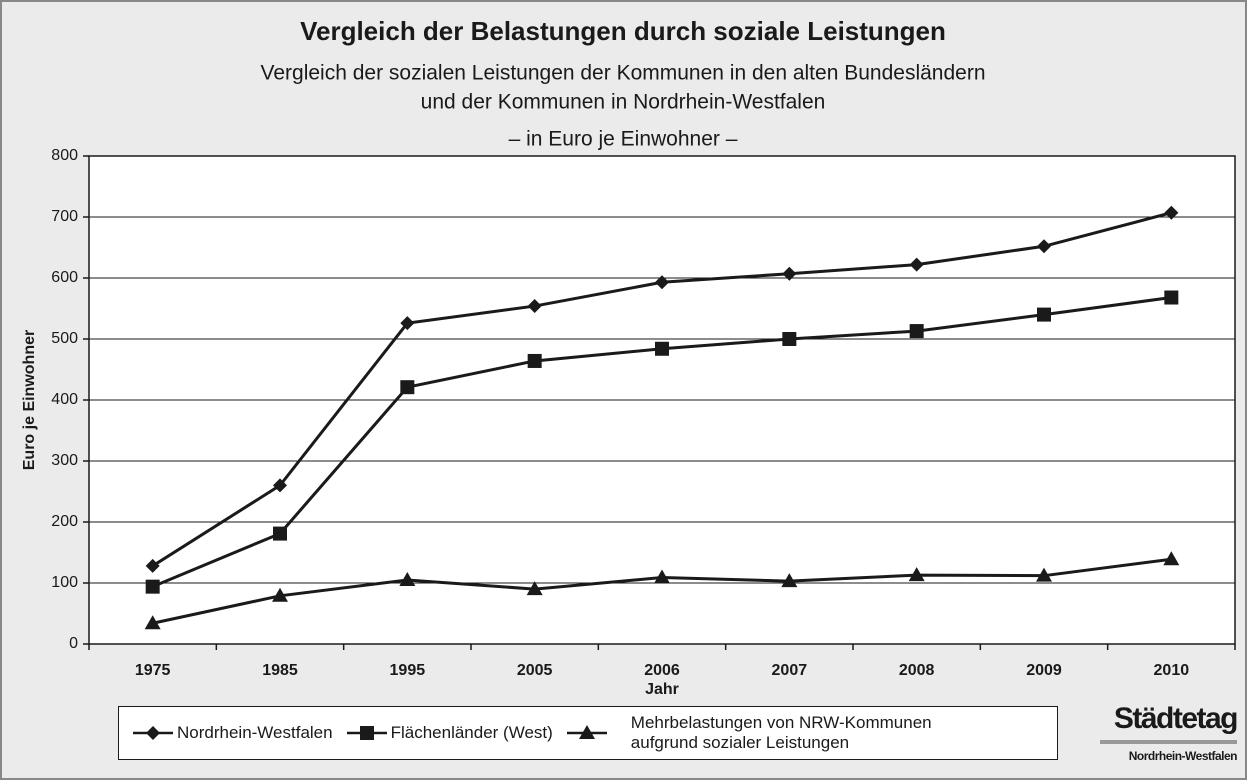  I want to click on logo-region: Nordrhein-Westfalen, so click(1183, 756).